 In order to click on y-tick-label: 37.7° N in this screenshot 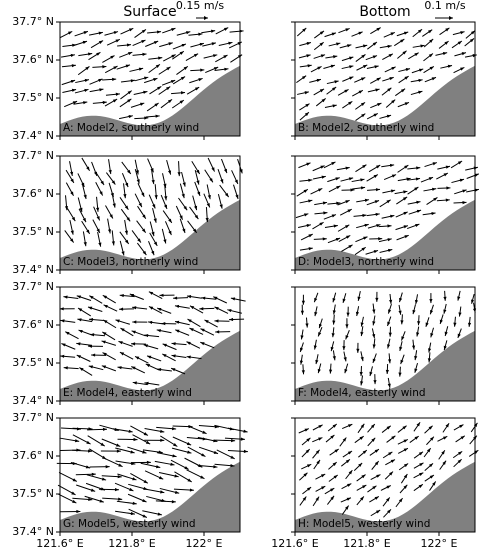, I will do `click(33, 286)`.